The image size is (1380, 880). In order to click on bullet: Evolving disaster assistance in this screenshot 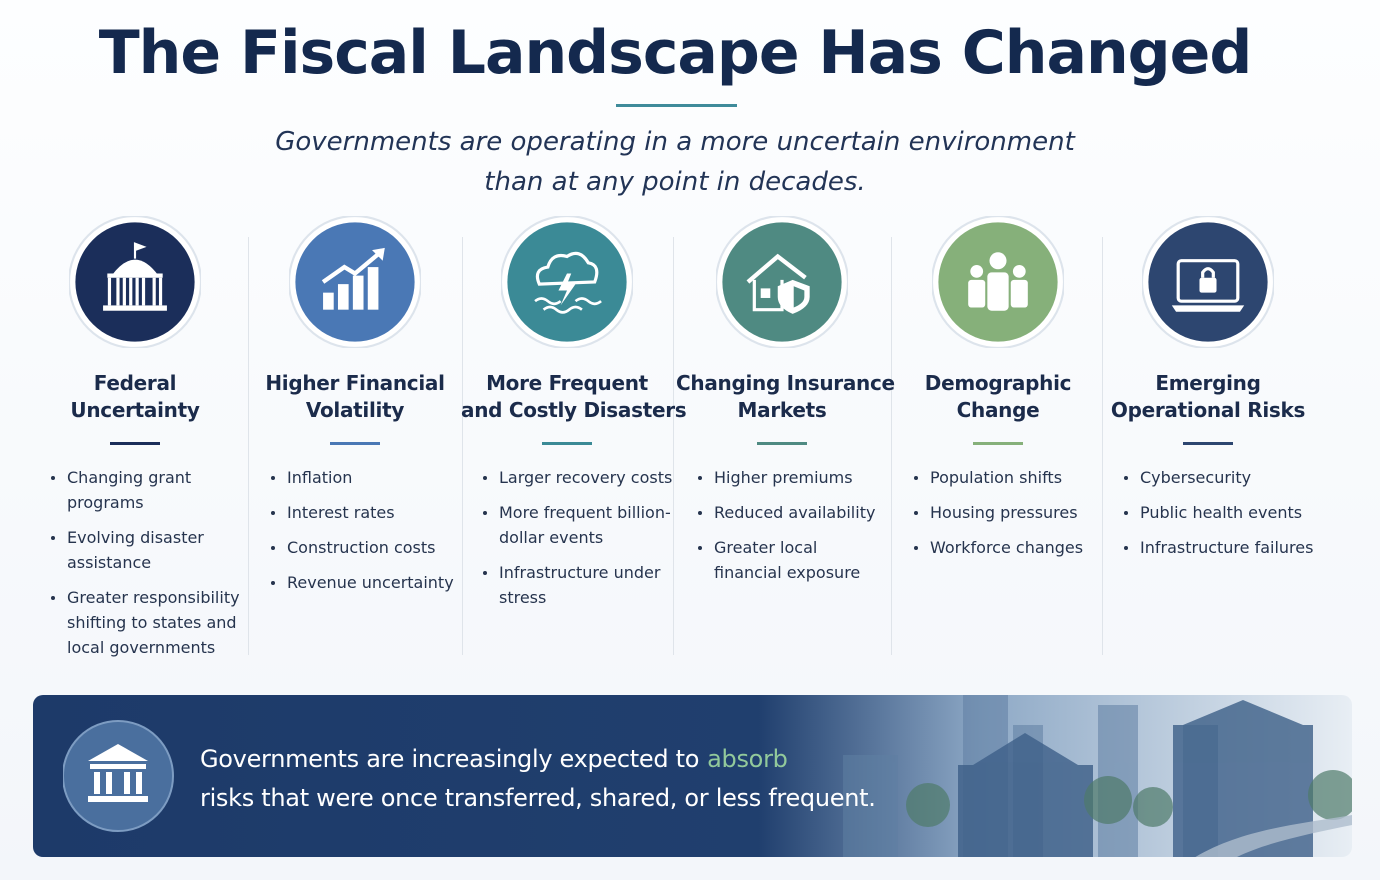, I will do `click(146, 550)`.